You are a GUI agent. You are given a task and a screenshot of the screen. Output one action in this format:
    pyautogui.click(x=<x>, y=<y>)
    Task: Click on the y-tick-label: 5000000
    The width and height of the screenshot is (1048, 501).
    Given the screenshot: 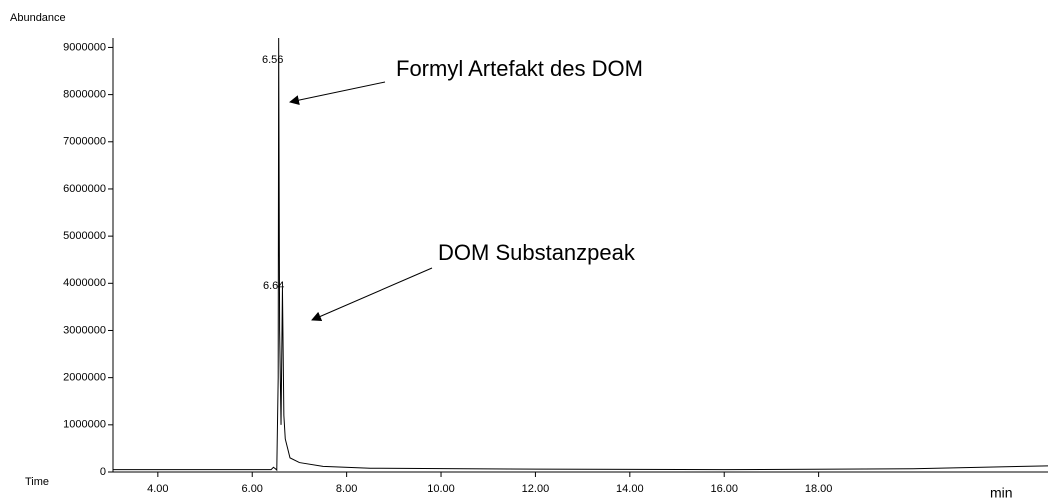 What is the action you would take?
    pyautogui.click(x=84, y=236)
    